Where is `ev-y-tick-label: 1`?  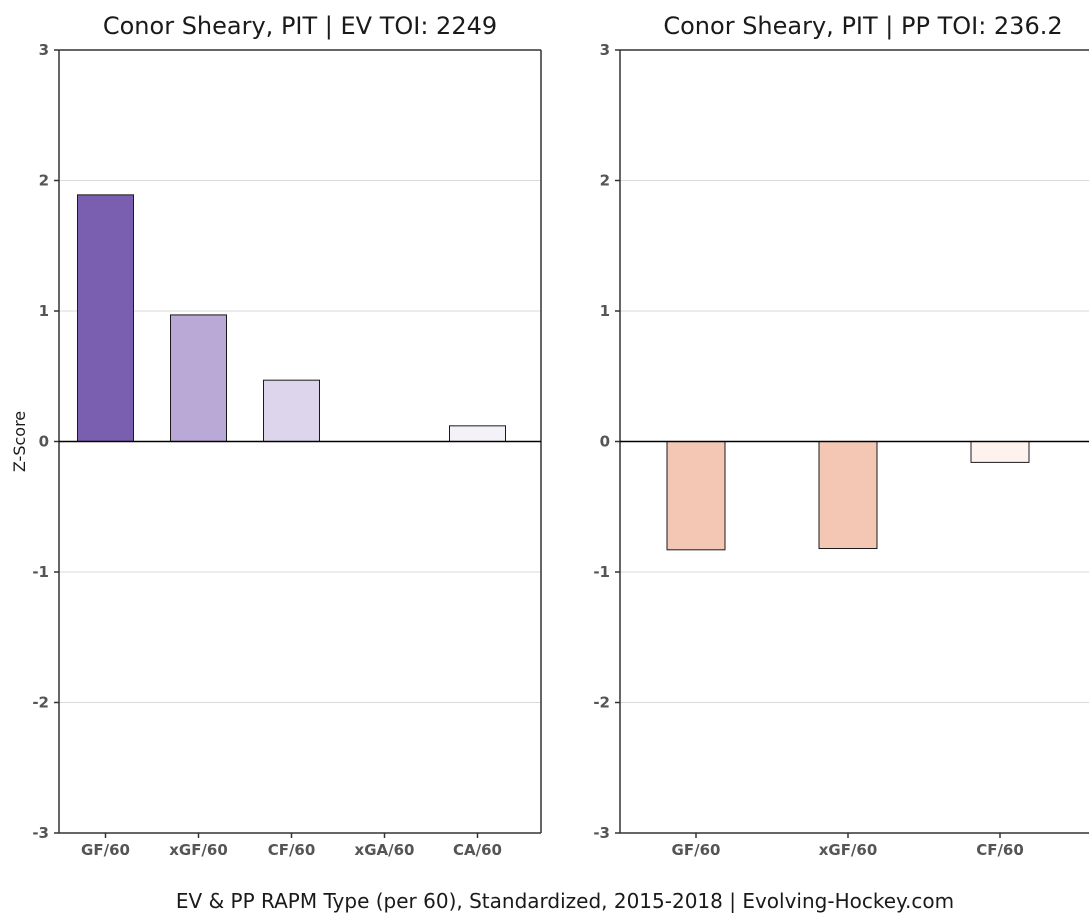 ev-y-tick-label: 1 is located at coordinates (44, 311).